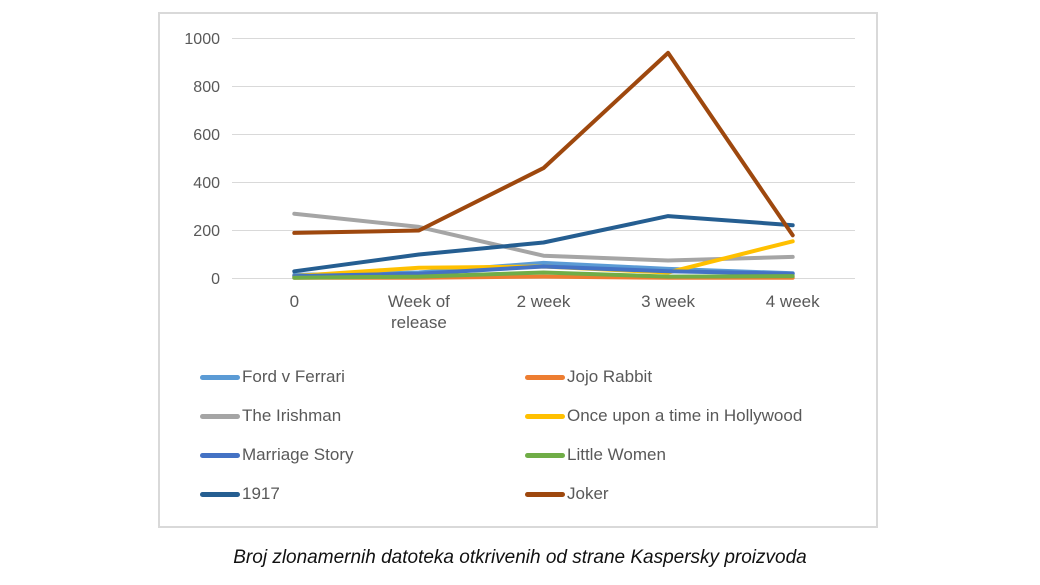 The width and height of the screenshot is (1040, 585). Describe the element at coordinates (610, 376) in the screenshot. I see `legend-label: Jojo Rabbit` at that location.